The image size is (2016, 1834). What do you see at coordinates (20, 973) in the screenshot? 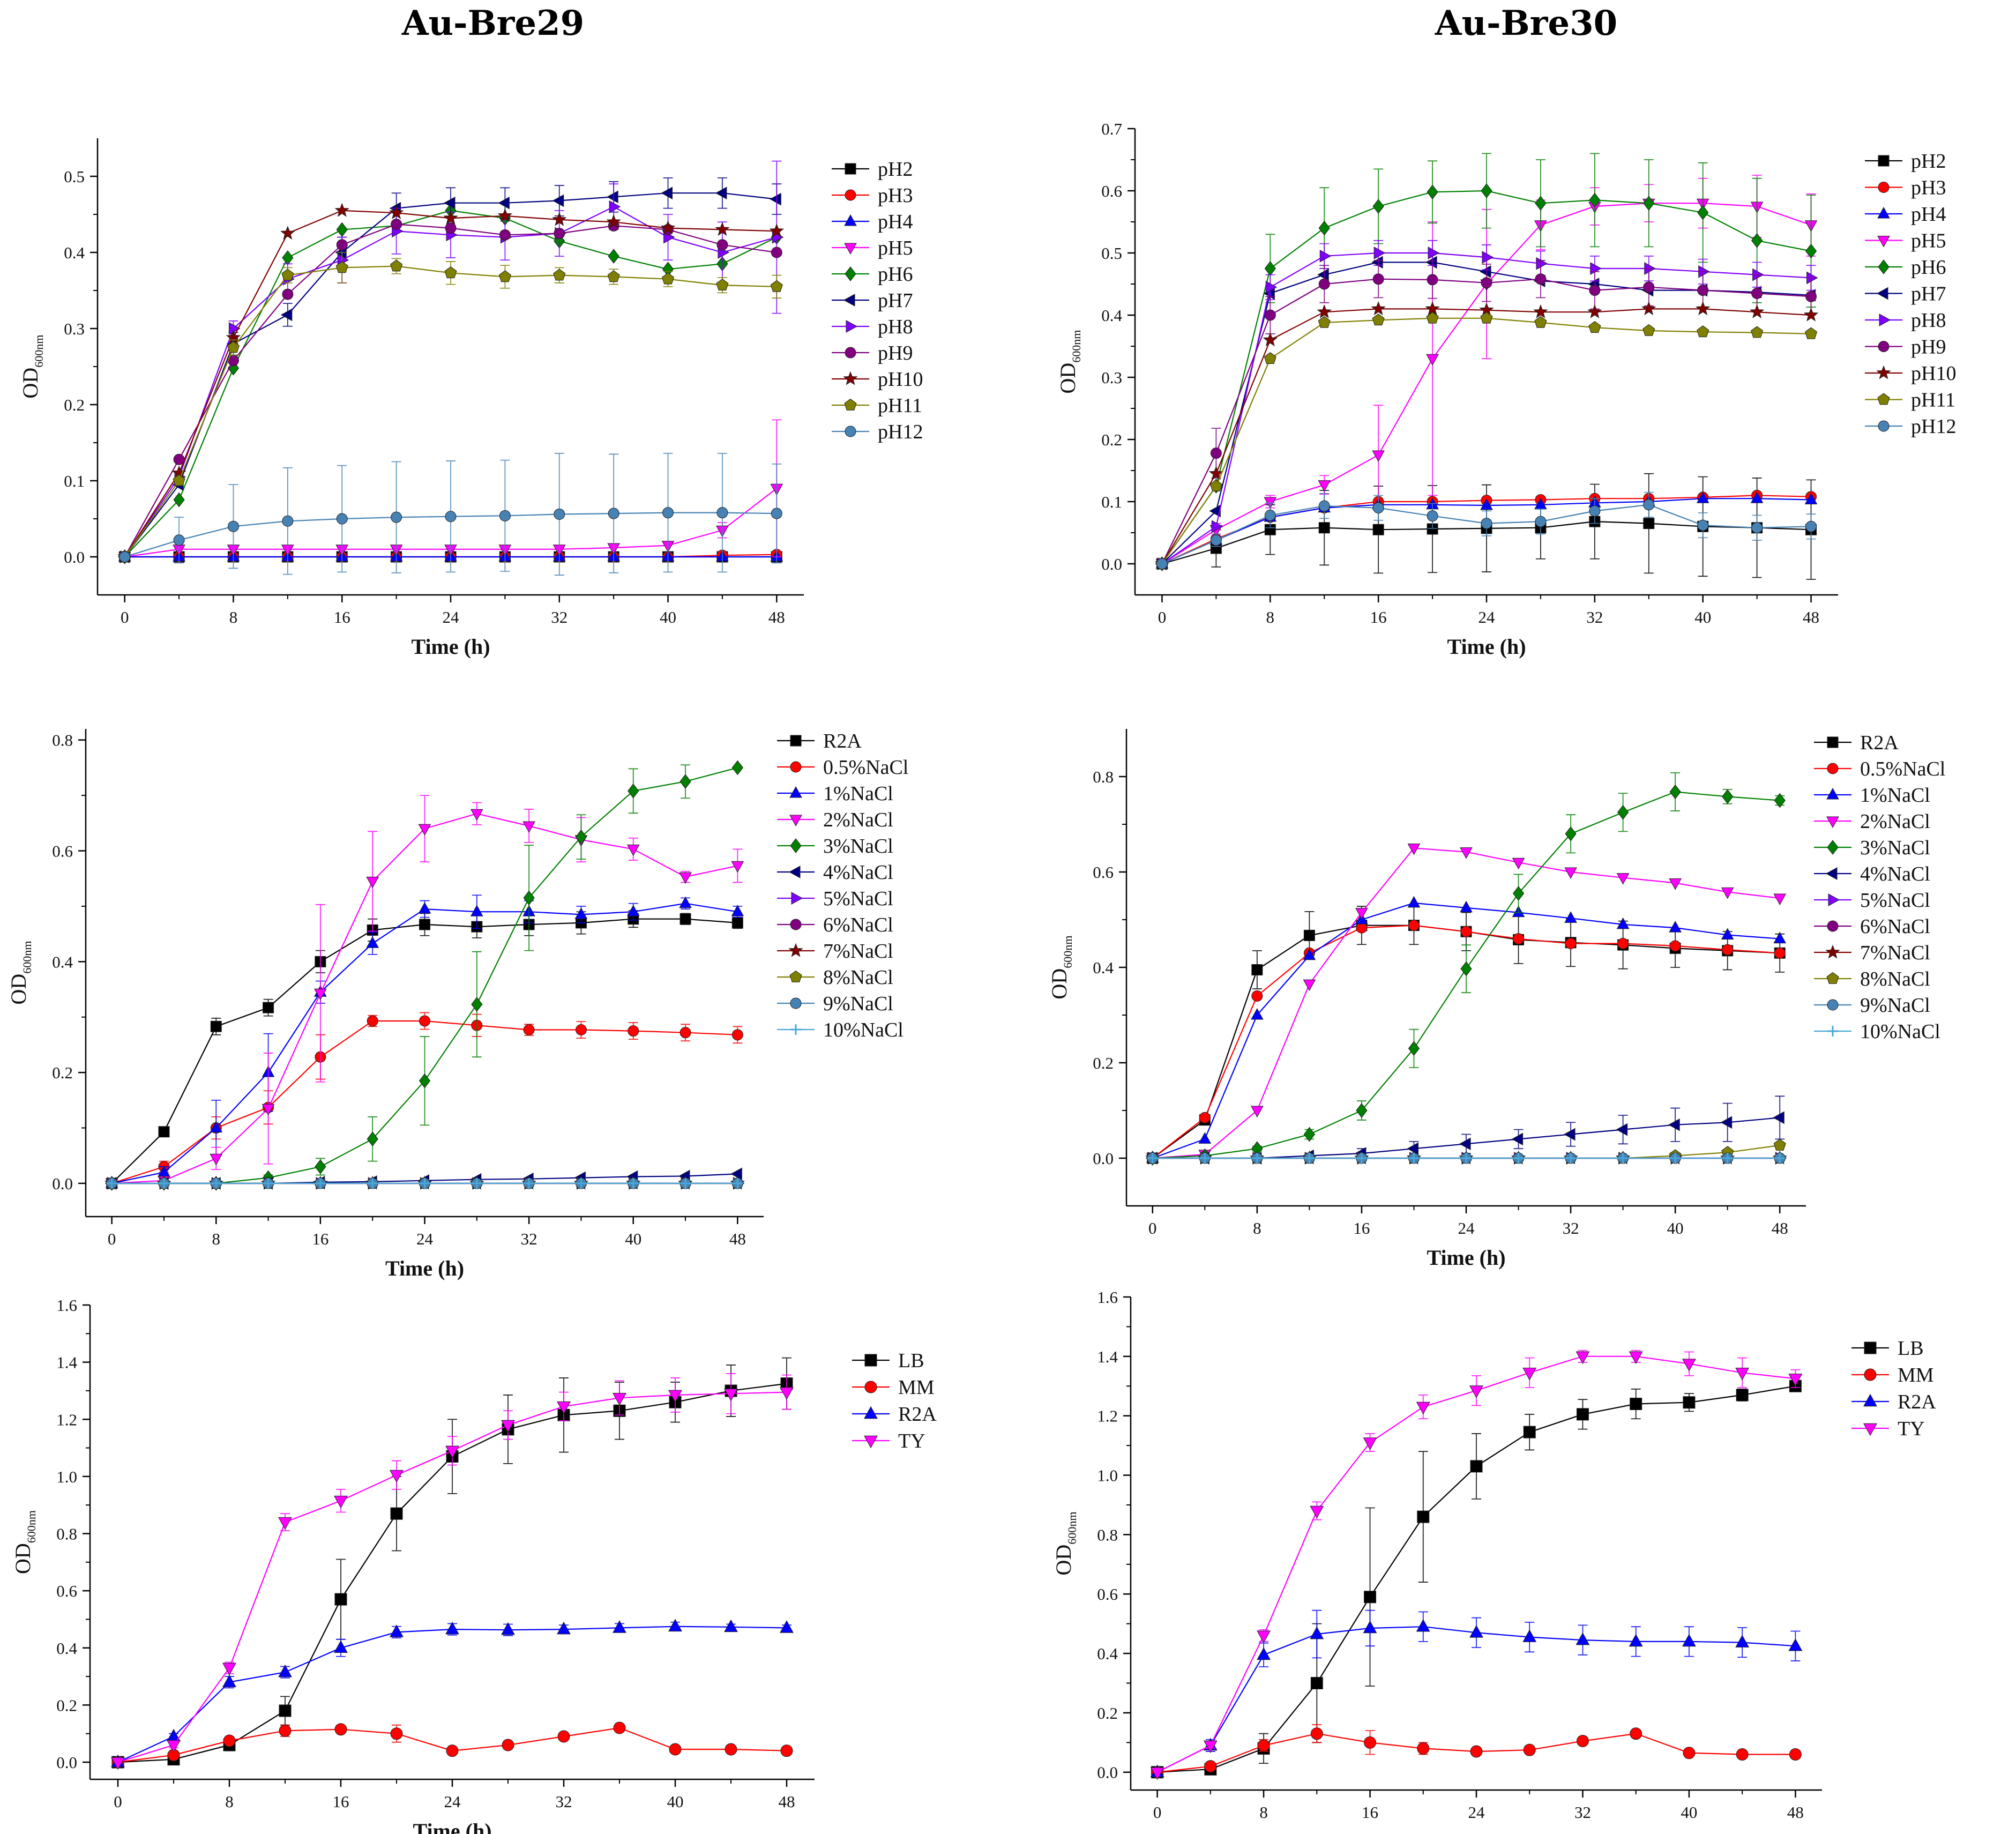
I see `y-axis-label: OD600nm` at bounding box center [20, 973].